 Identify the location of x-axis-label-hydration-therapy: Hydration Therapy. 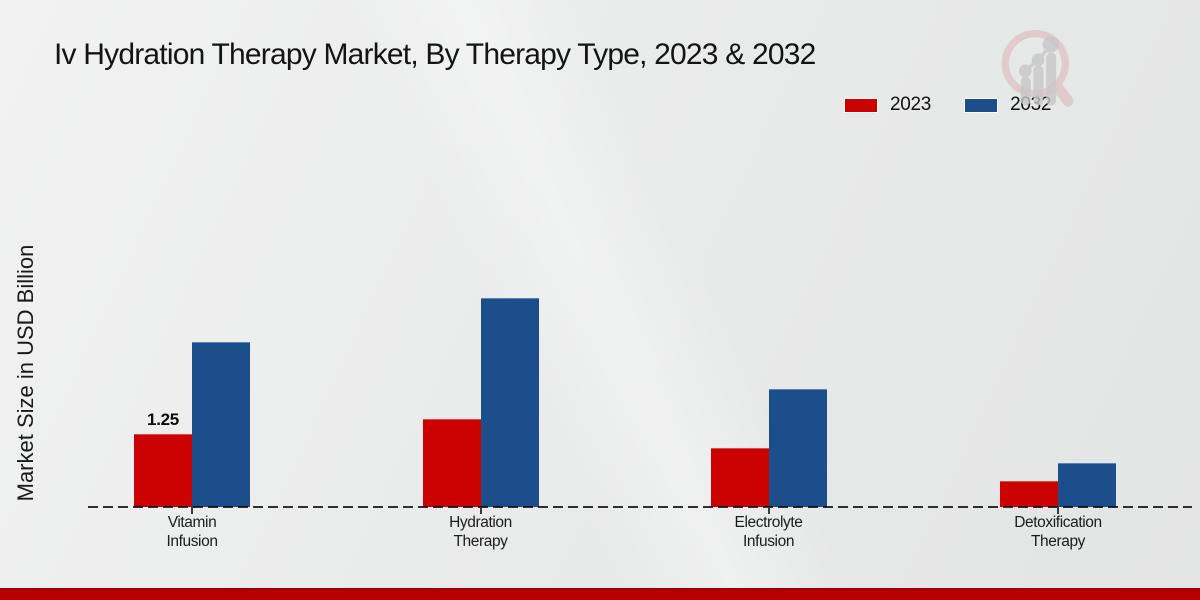
(480, 532).